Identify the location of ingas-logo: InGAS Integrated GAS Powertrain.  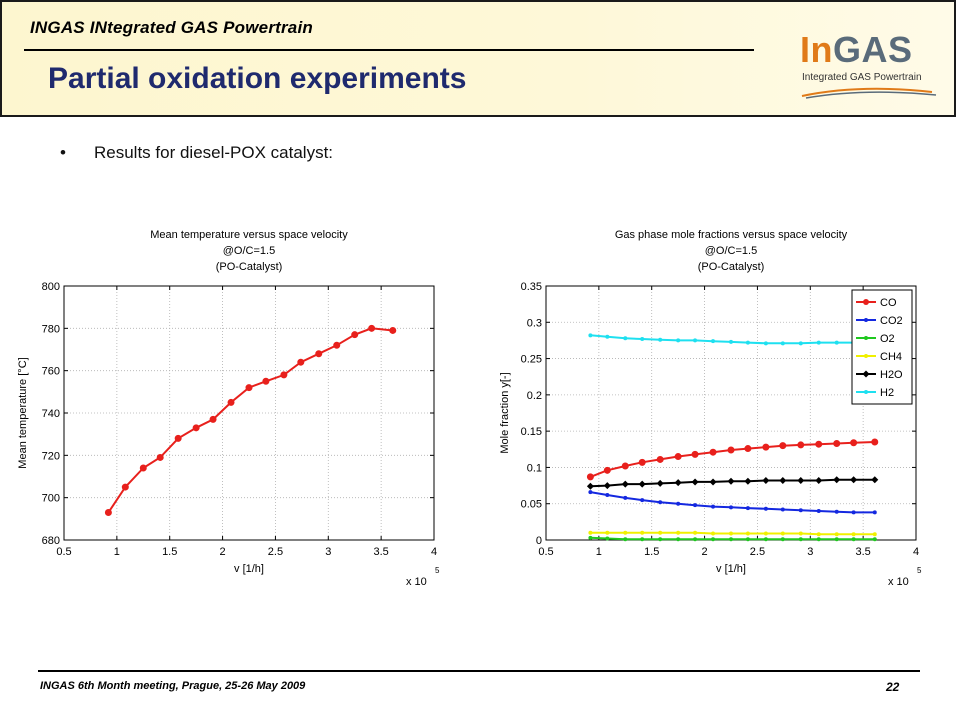
(870, 65).